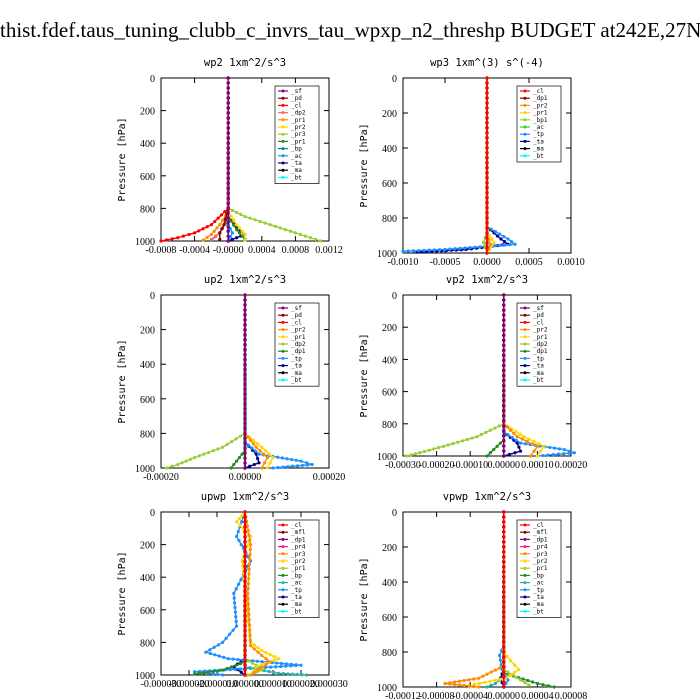 The width and height of the screenshot is (700, 700). I want to click on x-tick-label: -0.000010, so click(217, 684).